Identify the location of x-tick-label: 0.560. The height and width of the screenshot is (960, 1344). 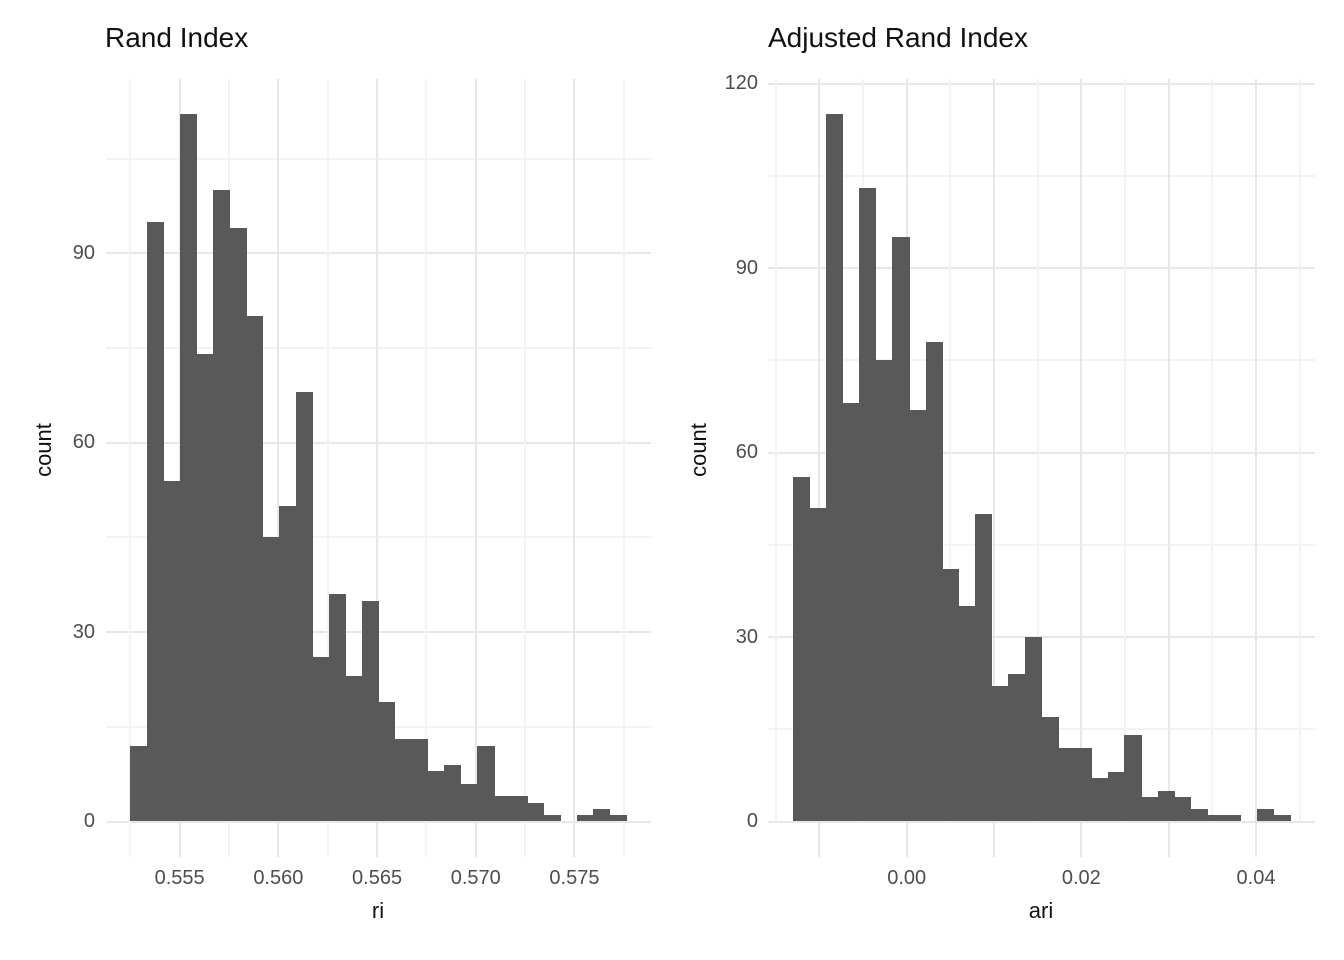
(278, 878).